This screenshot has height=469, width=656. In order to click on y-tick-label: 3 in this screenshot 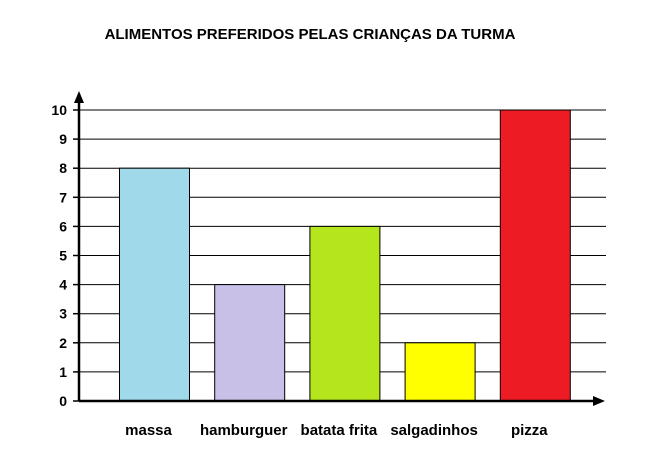, I will do `click(63, 314)`.